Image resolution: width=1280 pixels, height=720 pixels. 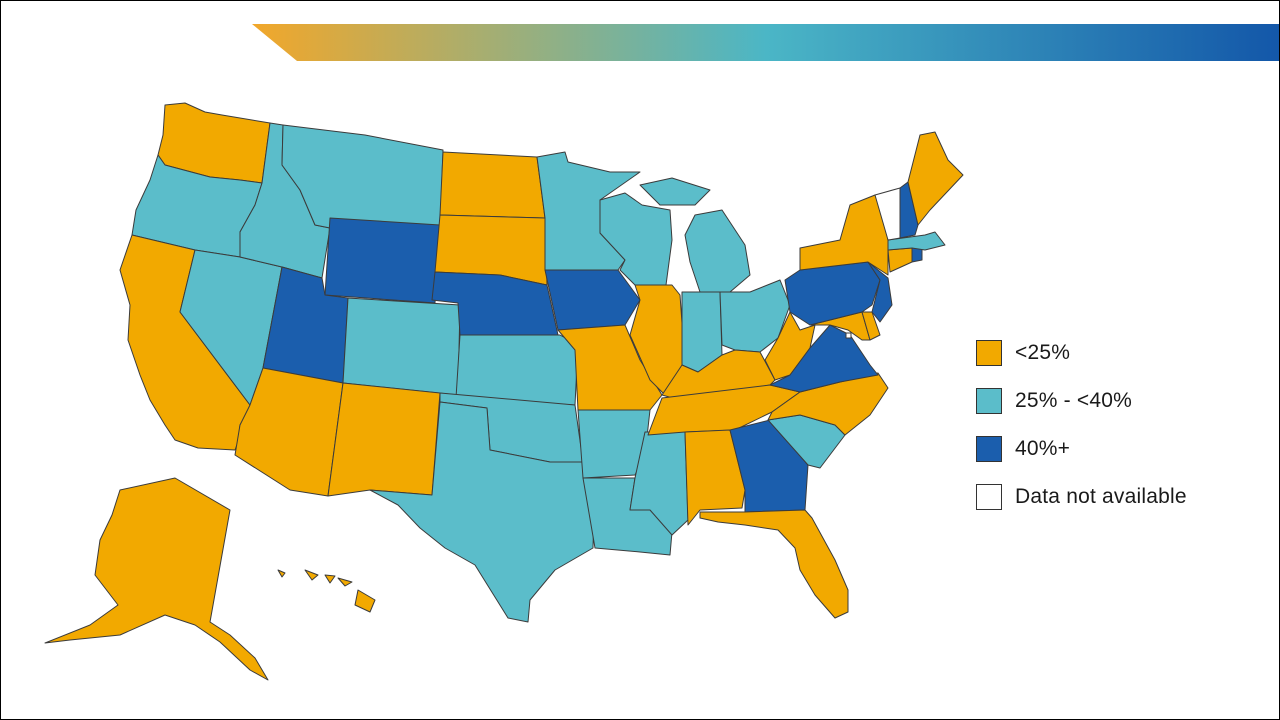 What do you see at coordinates (592, 300) in the screenshot?
I see `state-iowa` at bounding box center [592, 300].